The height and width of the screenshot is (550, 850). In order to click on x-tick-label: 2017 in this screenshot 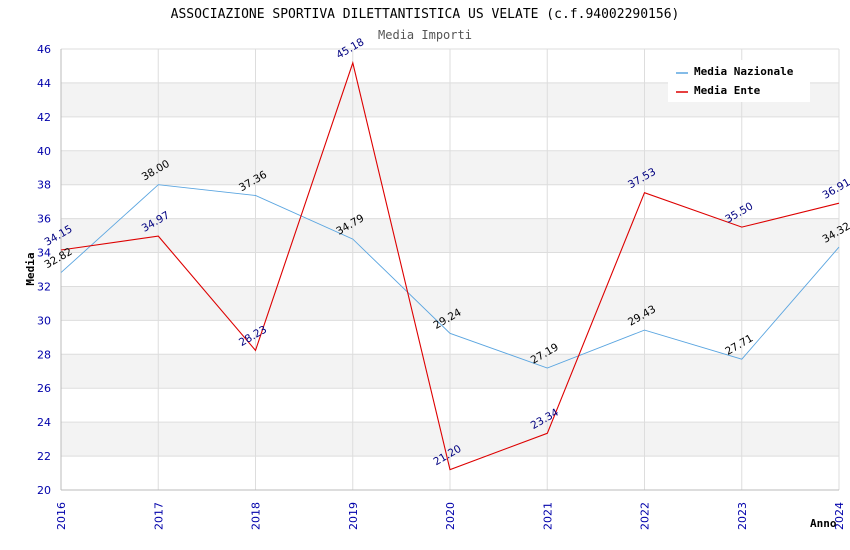, I will do `click(158, 516)`.